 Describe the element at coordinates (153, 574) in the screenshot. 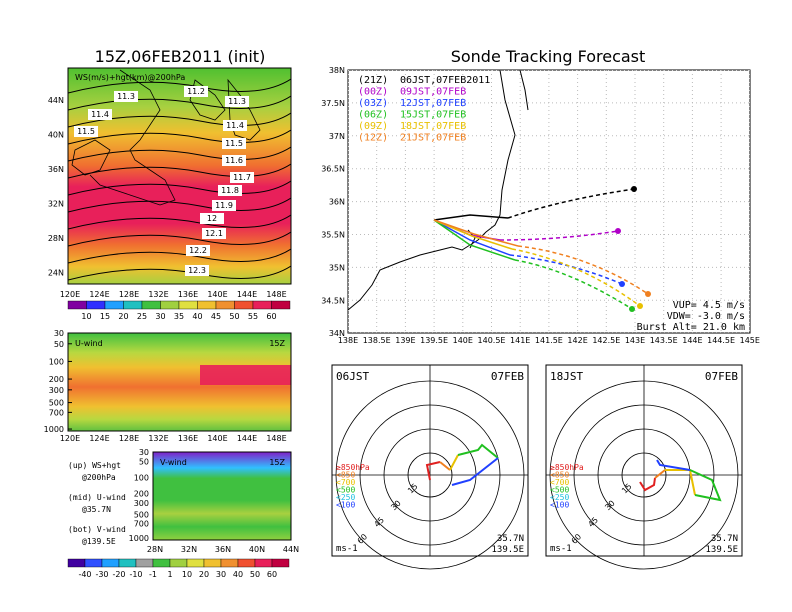

I see `wind-colorbar-tick: -1` at that location.